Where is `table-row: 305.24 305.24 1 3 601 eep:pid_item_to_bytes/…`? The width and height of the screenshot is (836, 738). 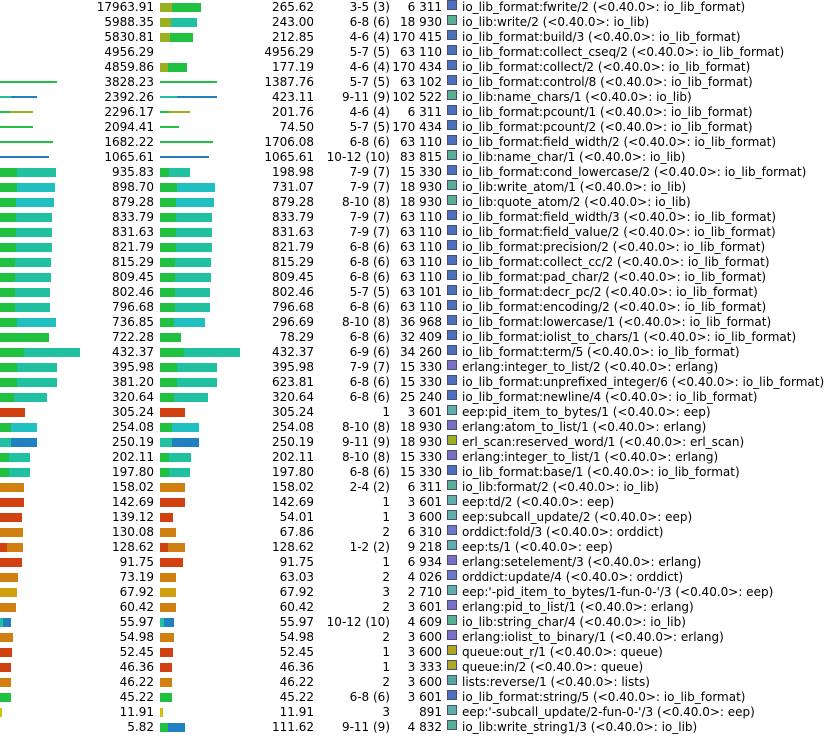 table-row: 305.24 305.24 1 3 601 eep:pid_item_to_bytes/… is located at coordinates (418, 412).